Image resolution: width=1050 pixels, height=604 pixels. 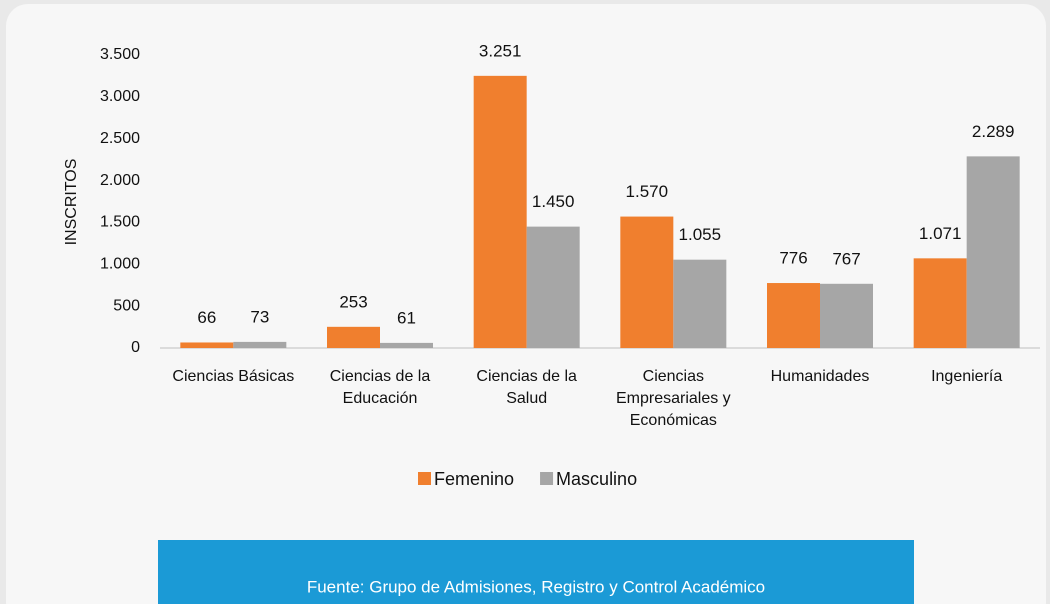 What do you see at coordinates (526, 387) in the screenshot?
I see `x-tick-label: Ciencias de la Salud` at bounding box center [526, 387].